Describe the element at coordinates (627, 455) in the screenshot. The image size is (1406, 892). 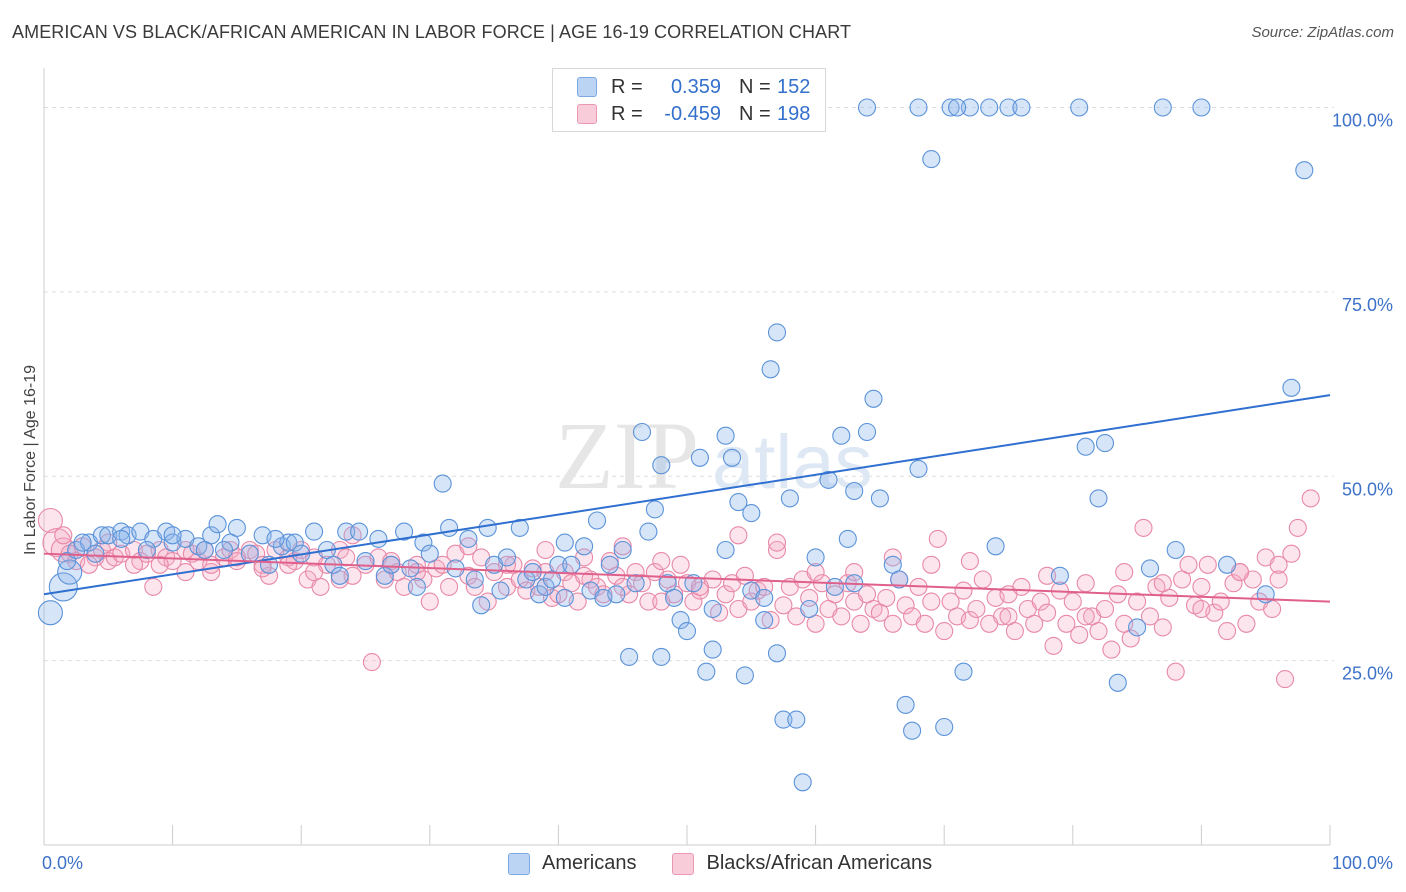
I see `watermark-zip: ZIP` at that location.